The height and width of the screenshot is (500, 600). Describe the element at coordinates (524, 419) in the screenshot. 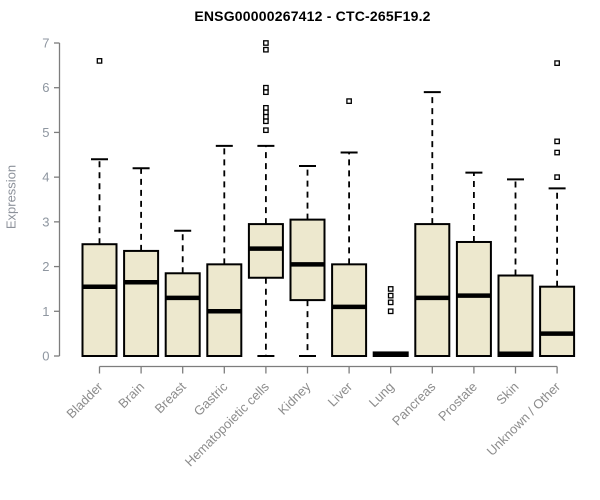

I see `x-category-label: Unknown / Other` at that location.